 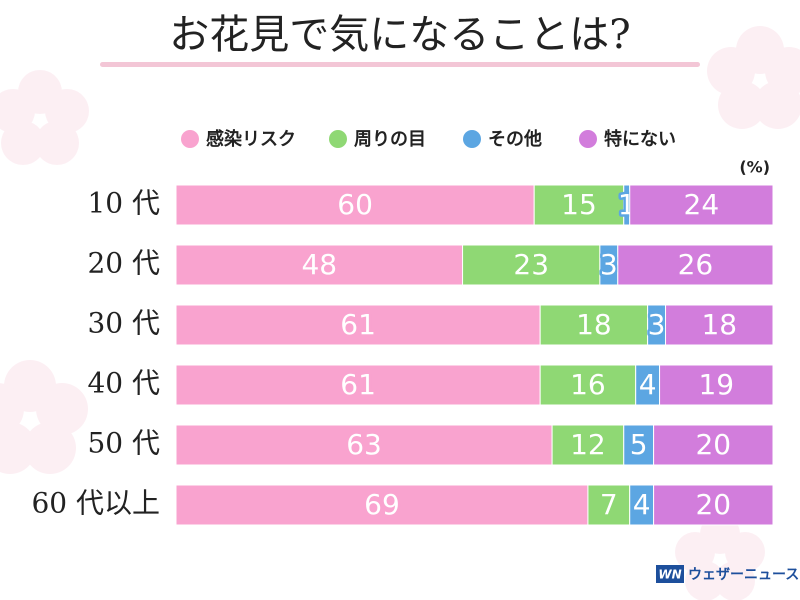 I want to click on value-label: 24, so click(x=702, y=204).